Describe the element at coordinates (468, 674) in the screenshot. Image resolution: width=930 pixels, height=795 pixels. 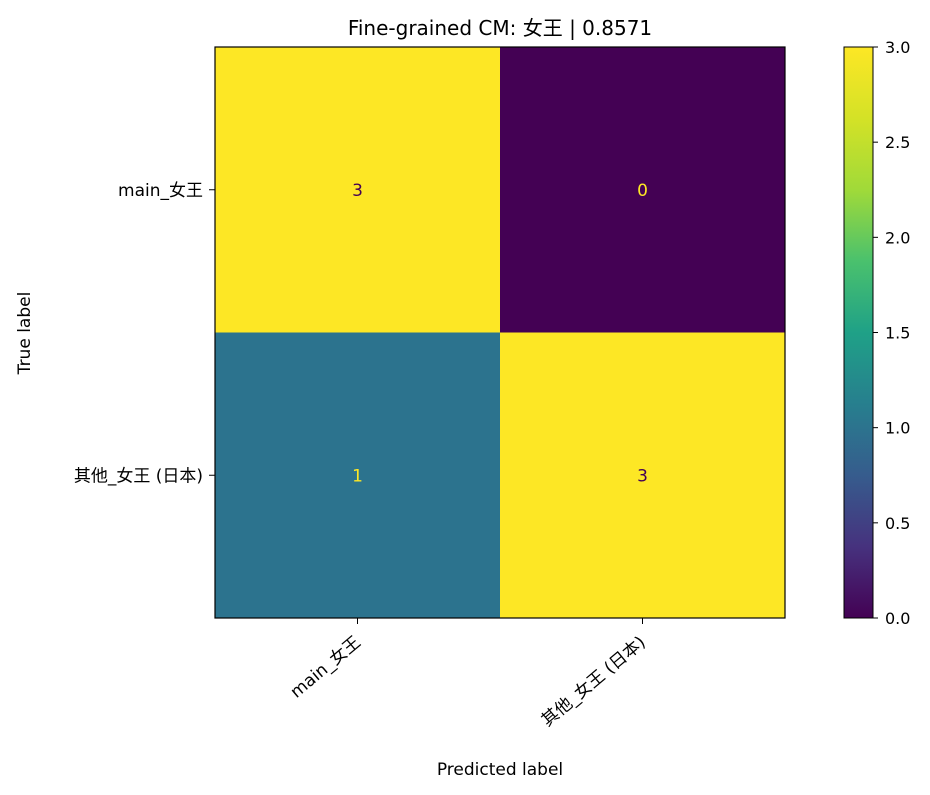
I see `x-axis-ticks: main_女王 其他_女王 (日本)` at that location.